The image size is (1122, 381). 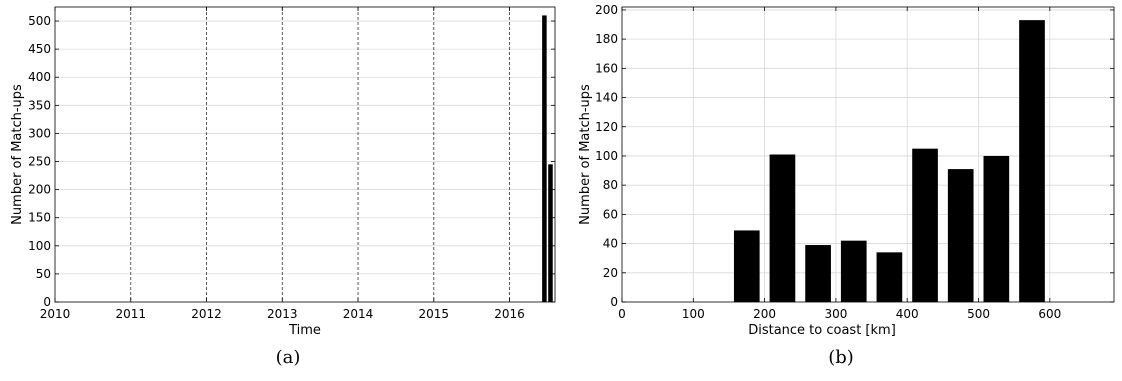 What do you see at coordinates (585, 154) in the screenshot?
I see `y-axis-label-b: Number of Match-ups` at bounding box center [585, 154].